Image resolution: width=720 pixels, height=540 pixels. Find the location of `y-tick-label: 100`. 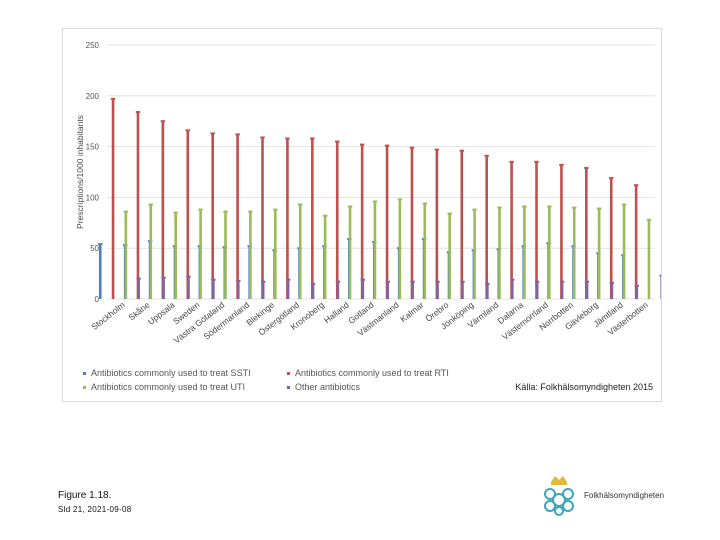

y-tick-label: 100 is located at coordinates (93, 197).